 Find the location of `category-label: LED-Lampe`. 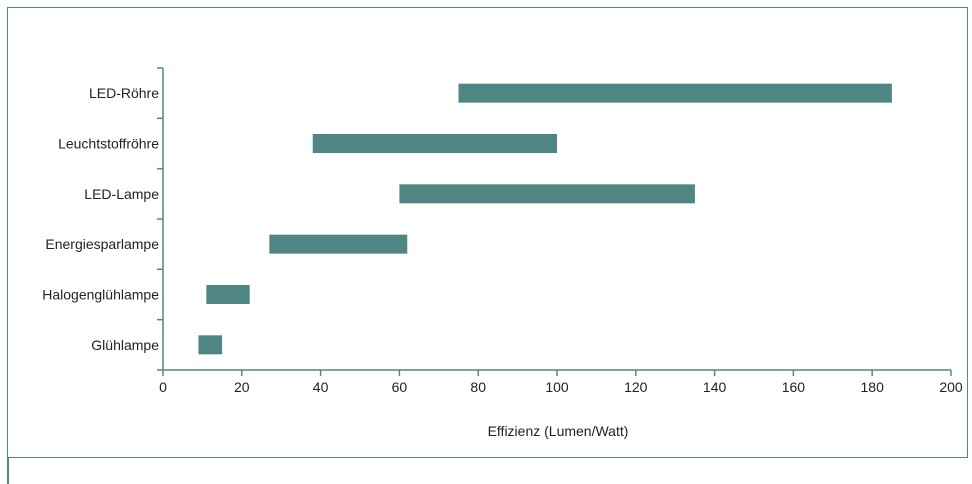

category-label: LED-Lampe is located at coordinates (121, 194).